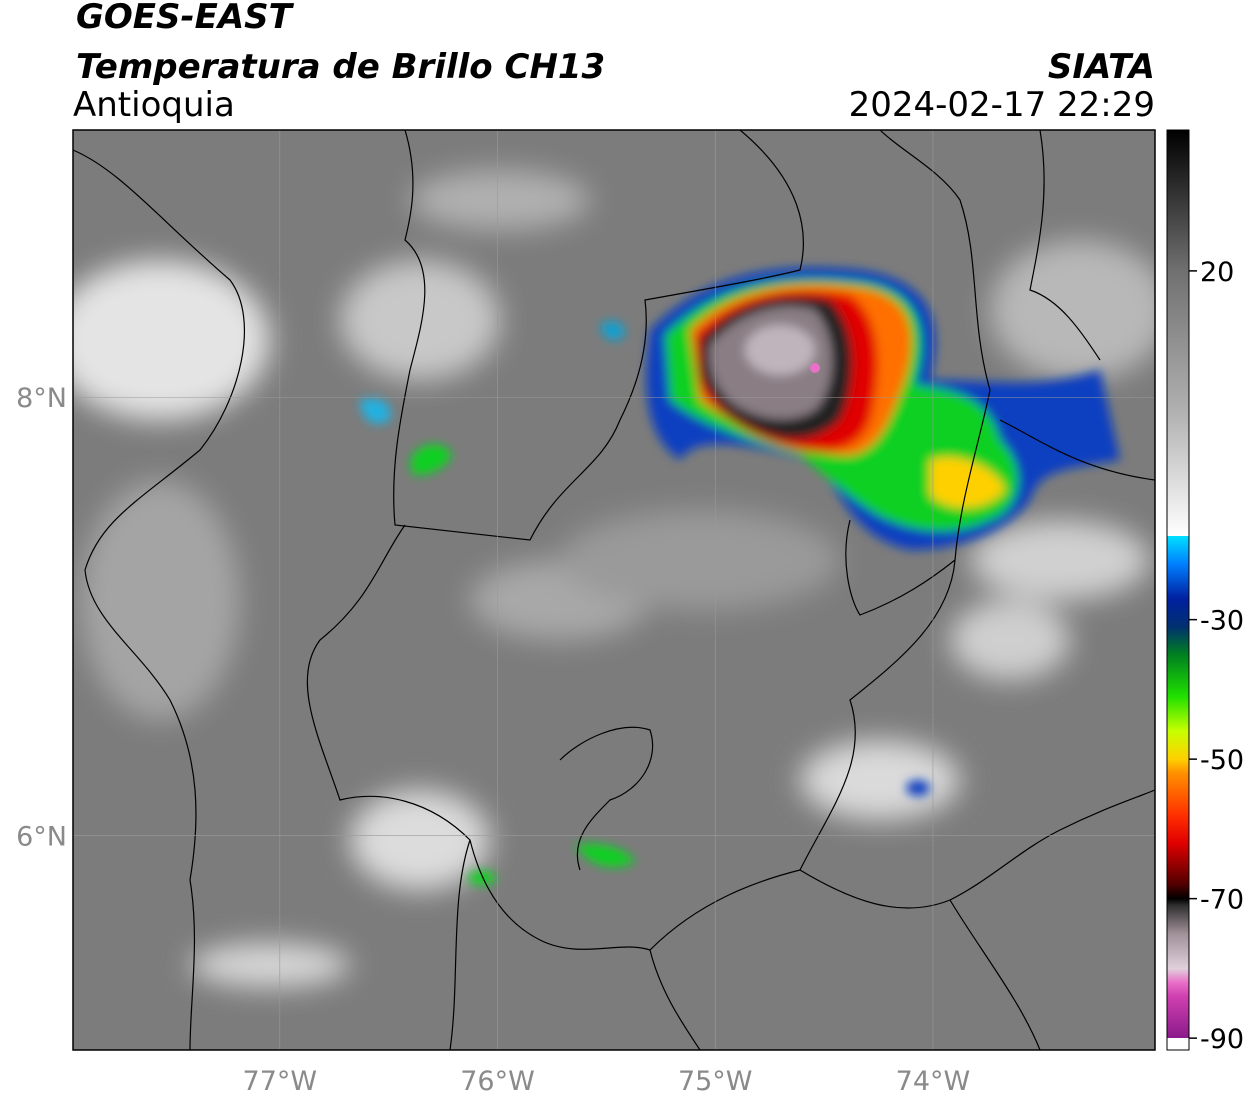 Image resolution: width=1252 pixels, height=1099 pixels. What do you see at coordinates (41, 398) in the screenshot?
I see `y-tick-label: 8°N` at bounding box center [41, 398].